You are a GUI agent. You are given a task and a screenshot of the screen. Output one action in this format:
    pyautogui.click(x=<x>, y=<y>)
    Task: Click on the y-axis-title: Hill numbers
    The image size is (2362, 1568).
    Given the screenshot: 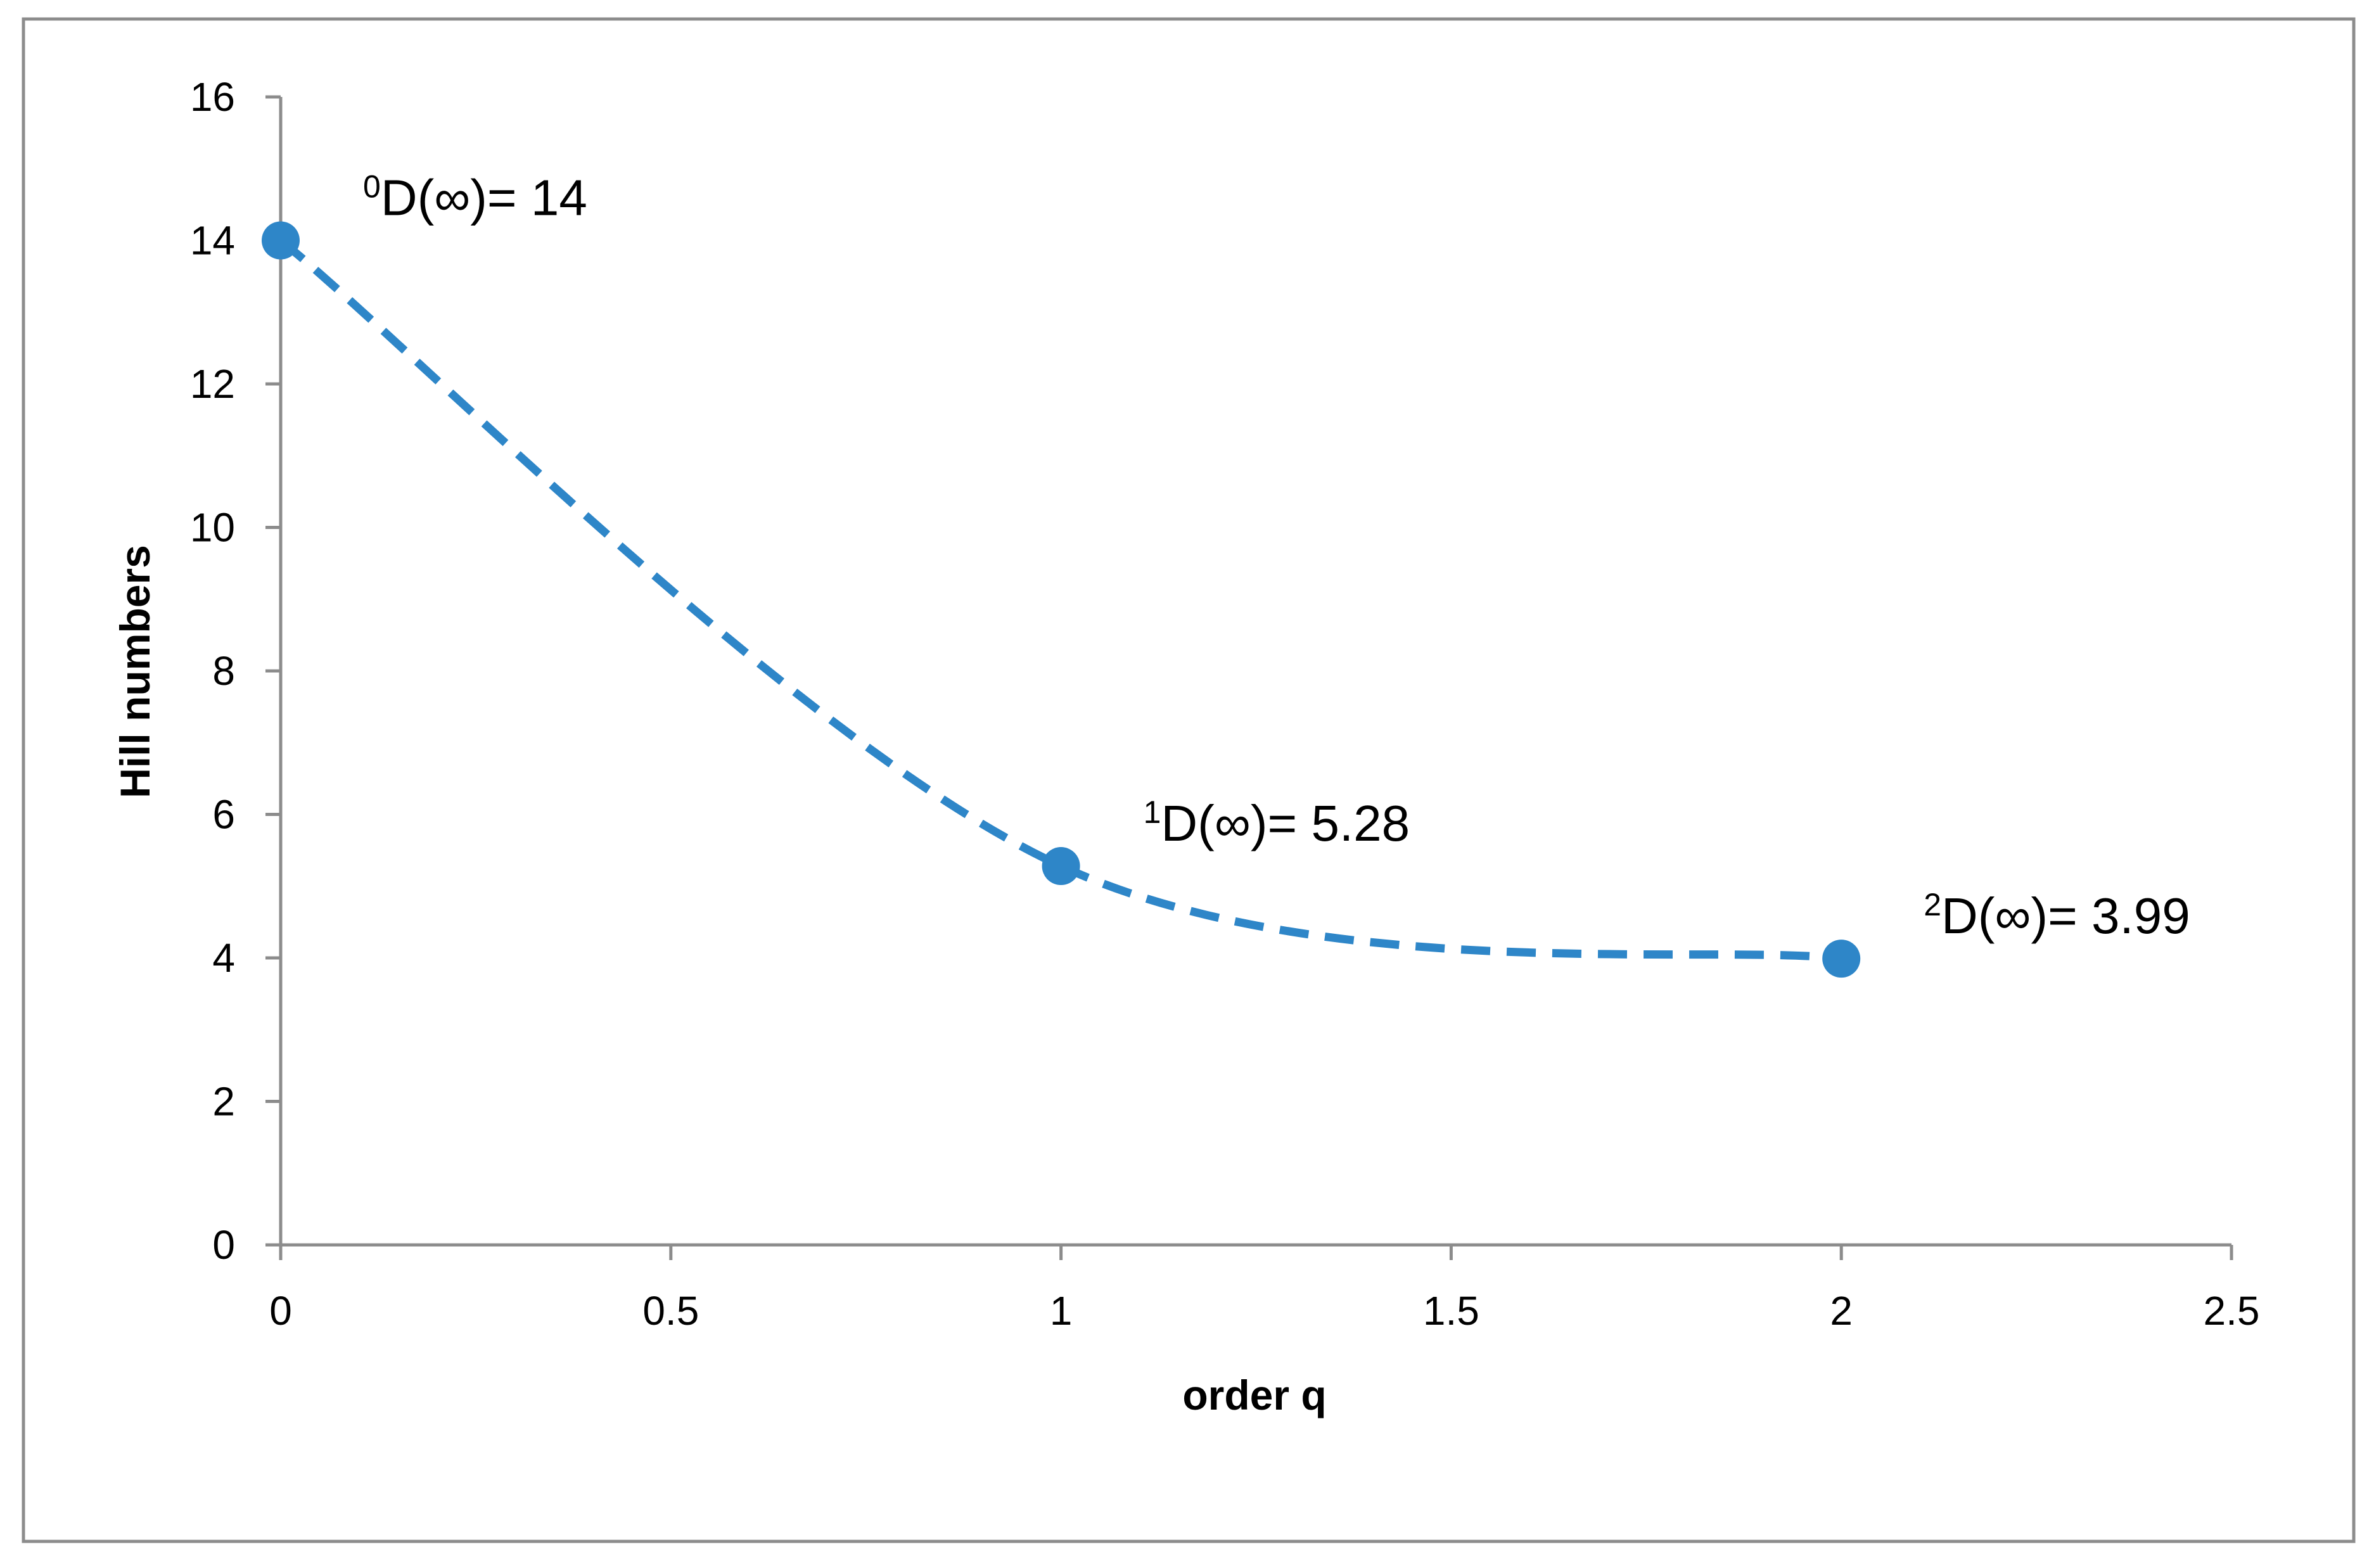 What is the action you would take?
    pyautogui.click(x=135, y=671)
    